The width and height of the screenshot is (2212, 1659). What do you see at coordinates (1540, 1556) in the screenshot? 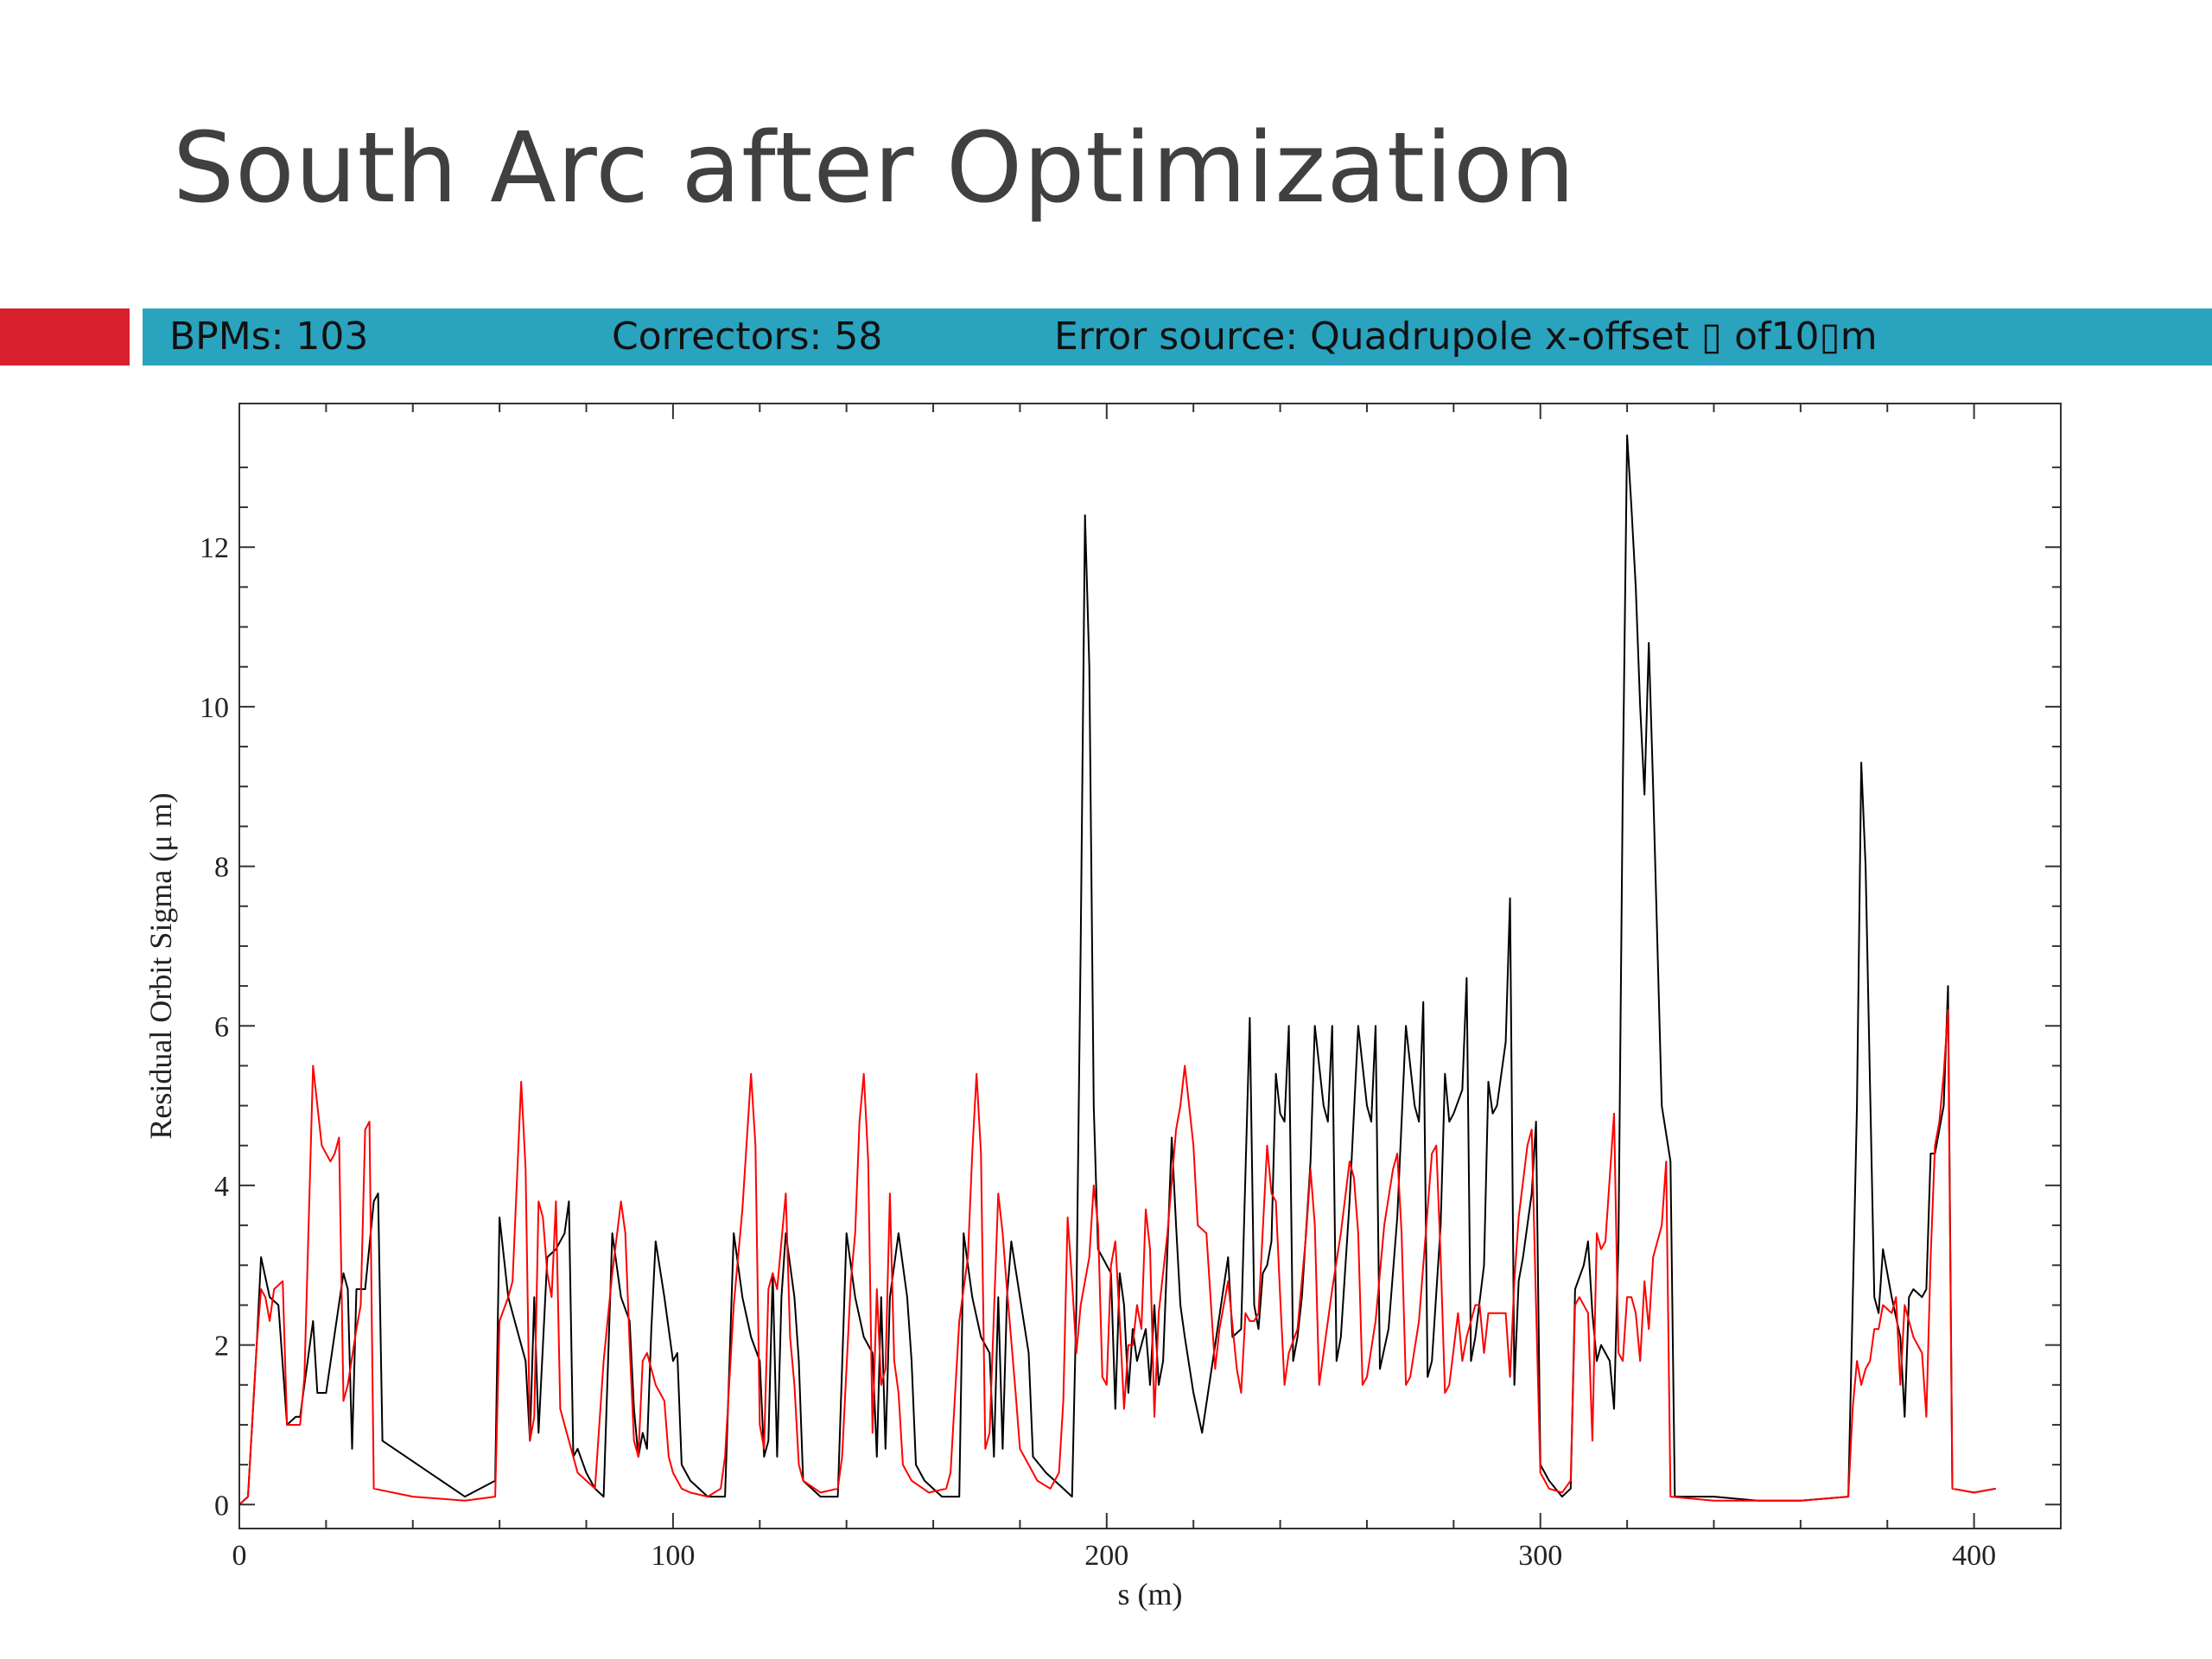
I see `x-tick-label: 300` at bounding box center [1540, 1556].